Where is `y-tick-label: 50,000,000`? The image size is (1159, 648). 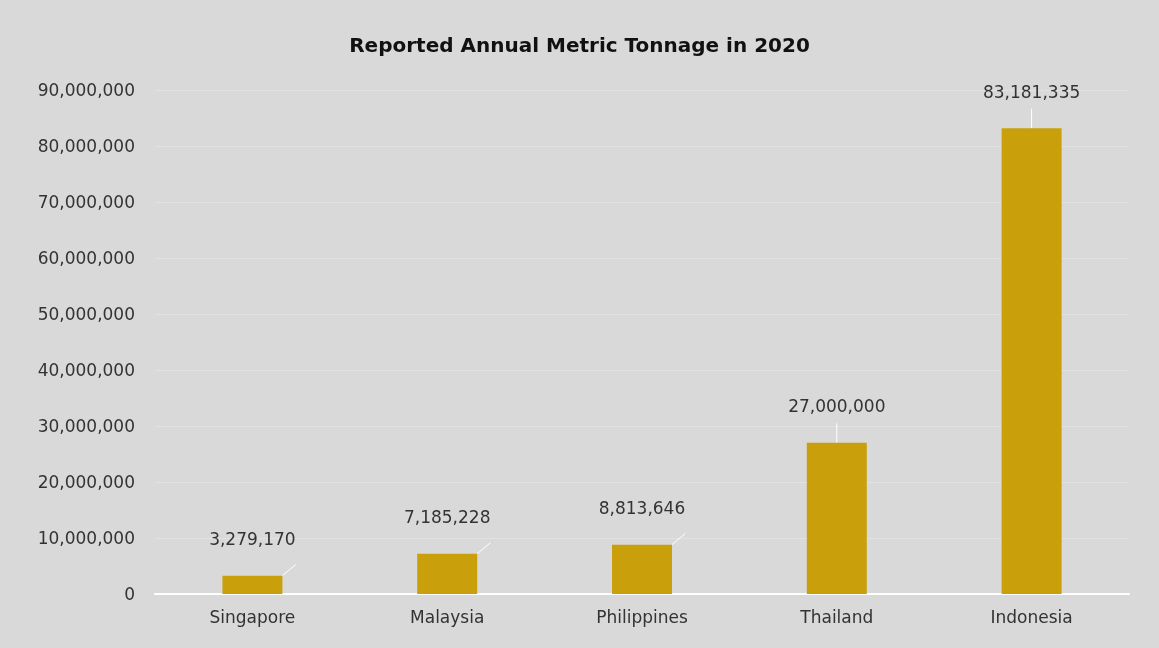 y-tick-label: 50,000,000 is located at coordinates (86, 314).